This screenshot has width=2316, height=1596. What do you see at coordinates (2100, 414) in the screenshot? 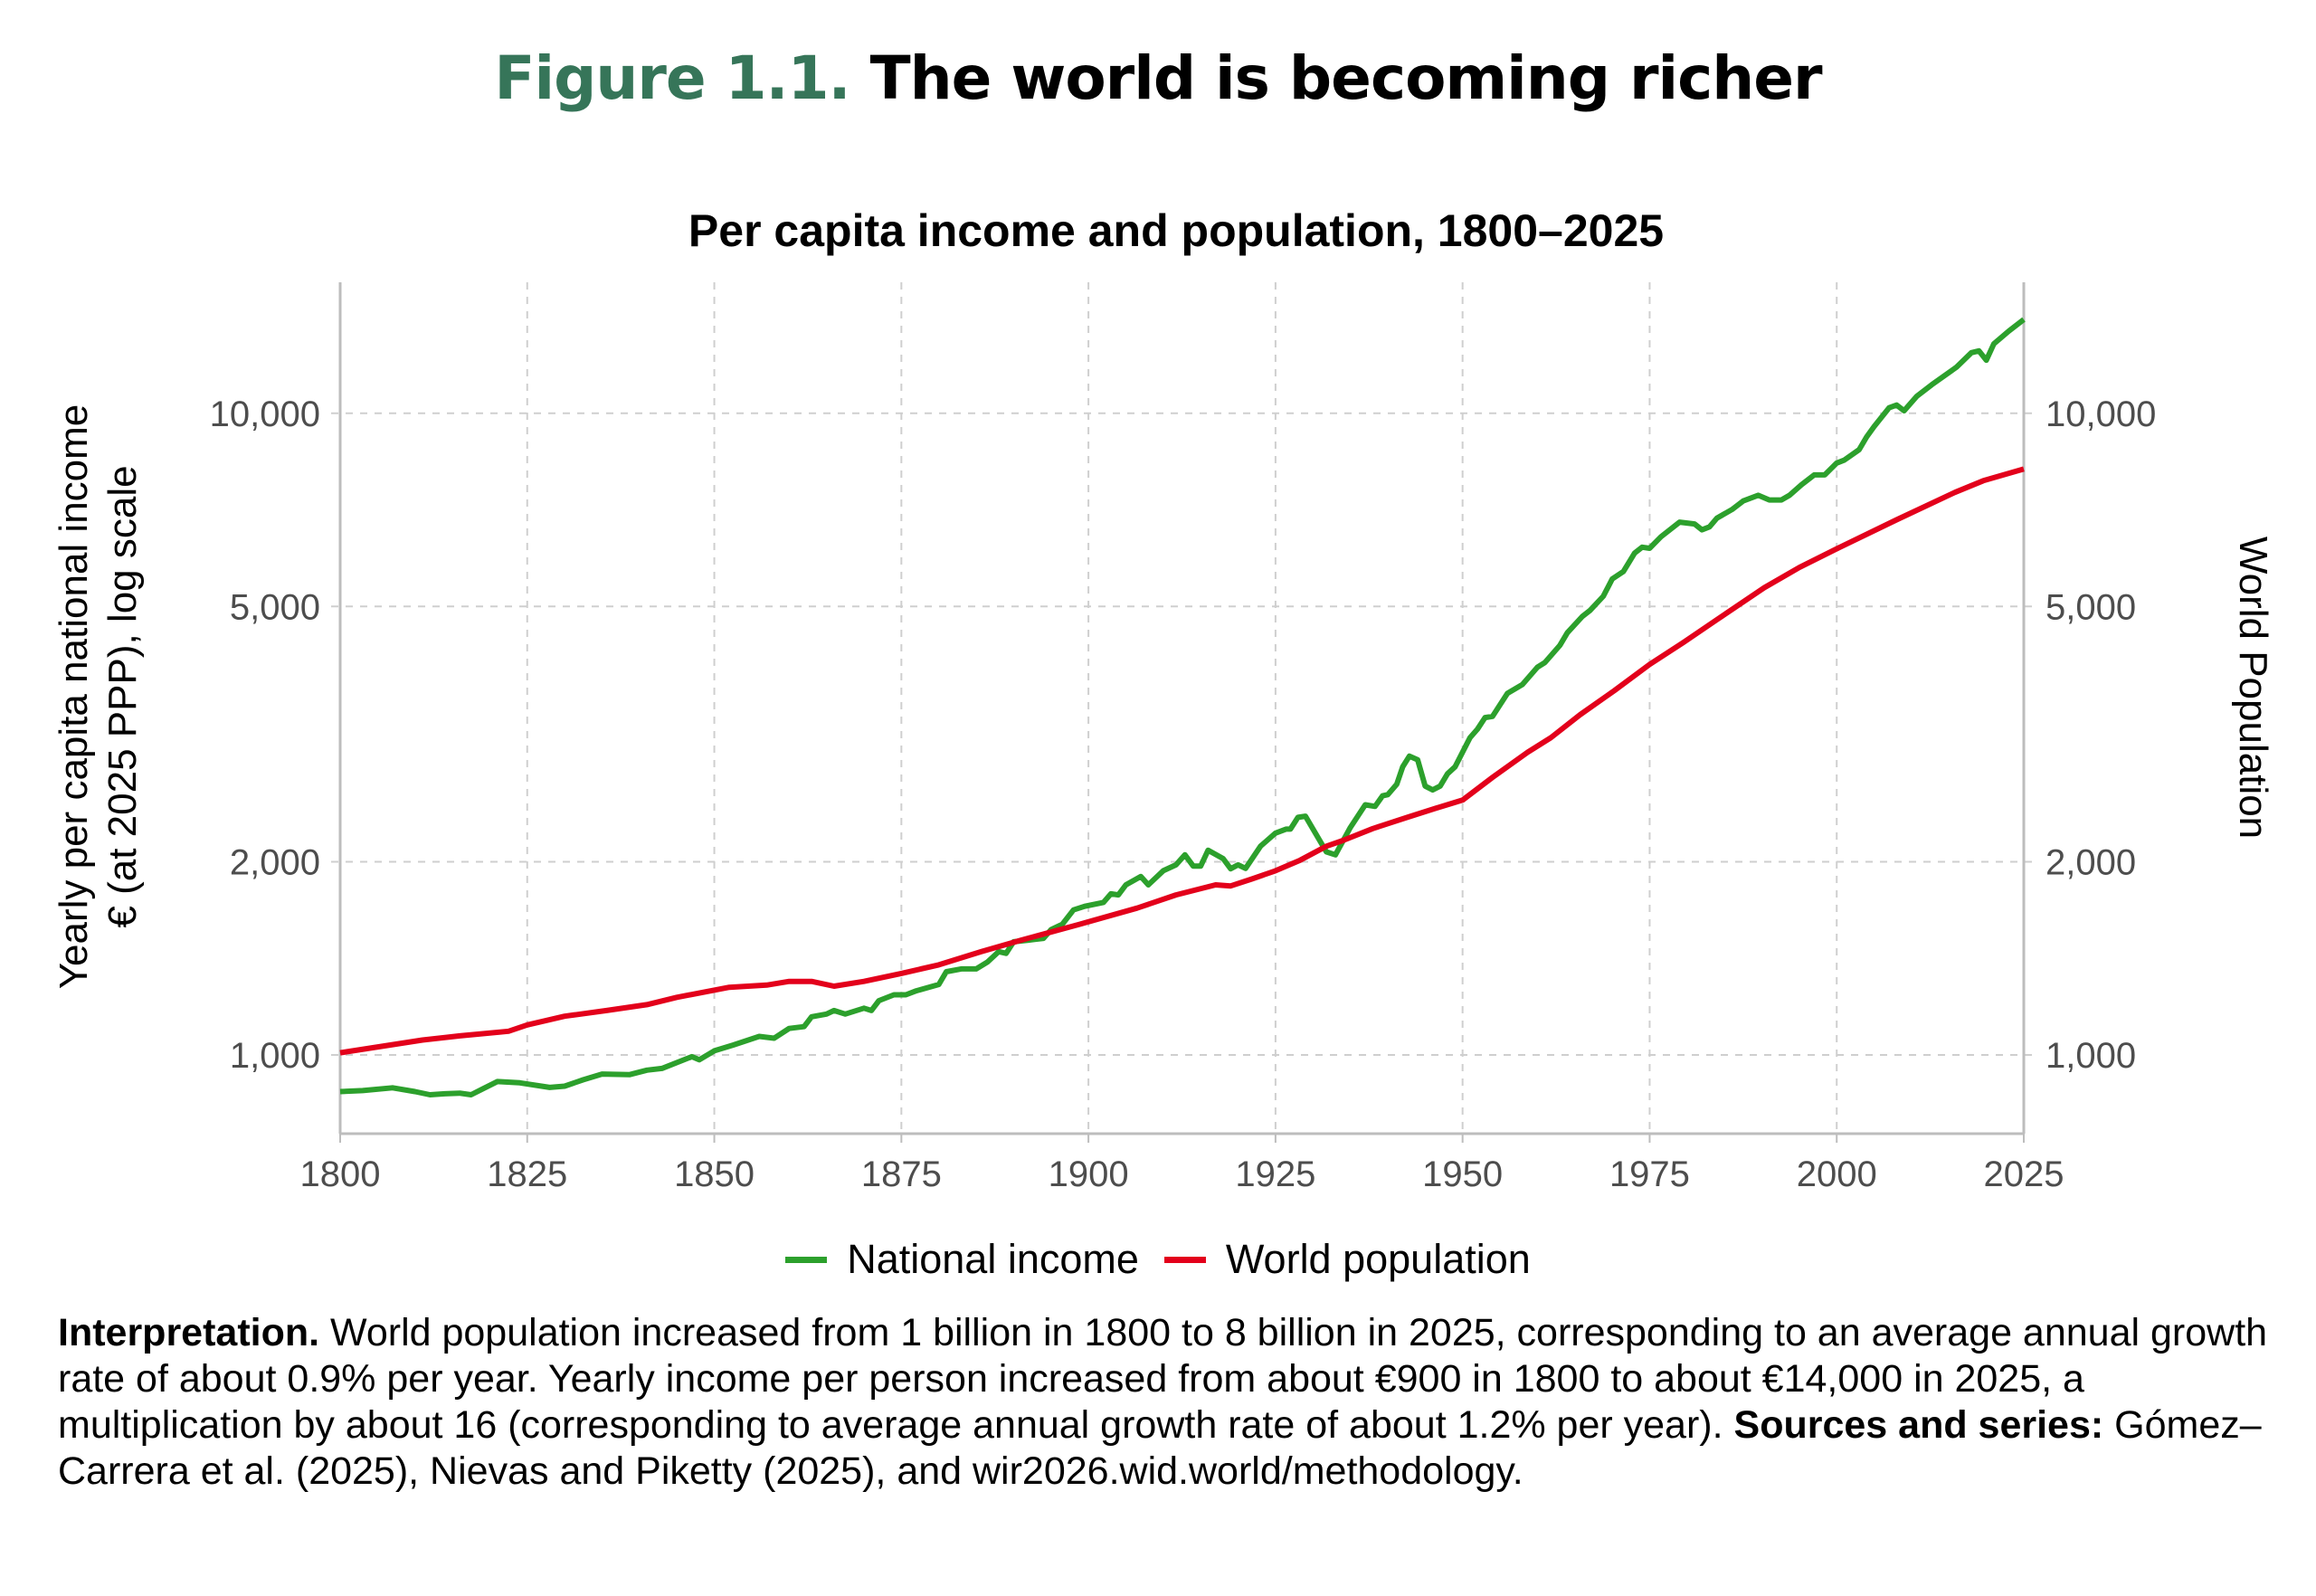
I see `y2-tick-label: 10,000` at bounding box center [2100, 414].